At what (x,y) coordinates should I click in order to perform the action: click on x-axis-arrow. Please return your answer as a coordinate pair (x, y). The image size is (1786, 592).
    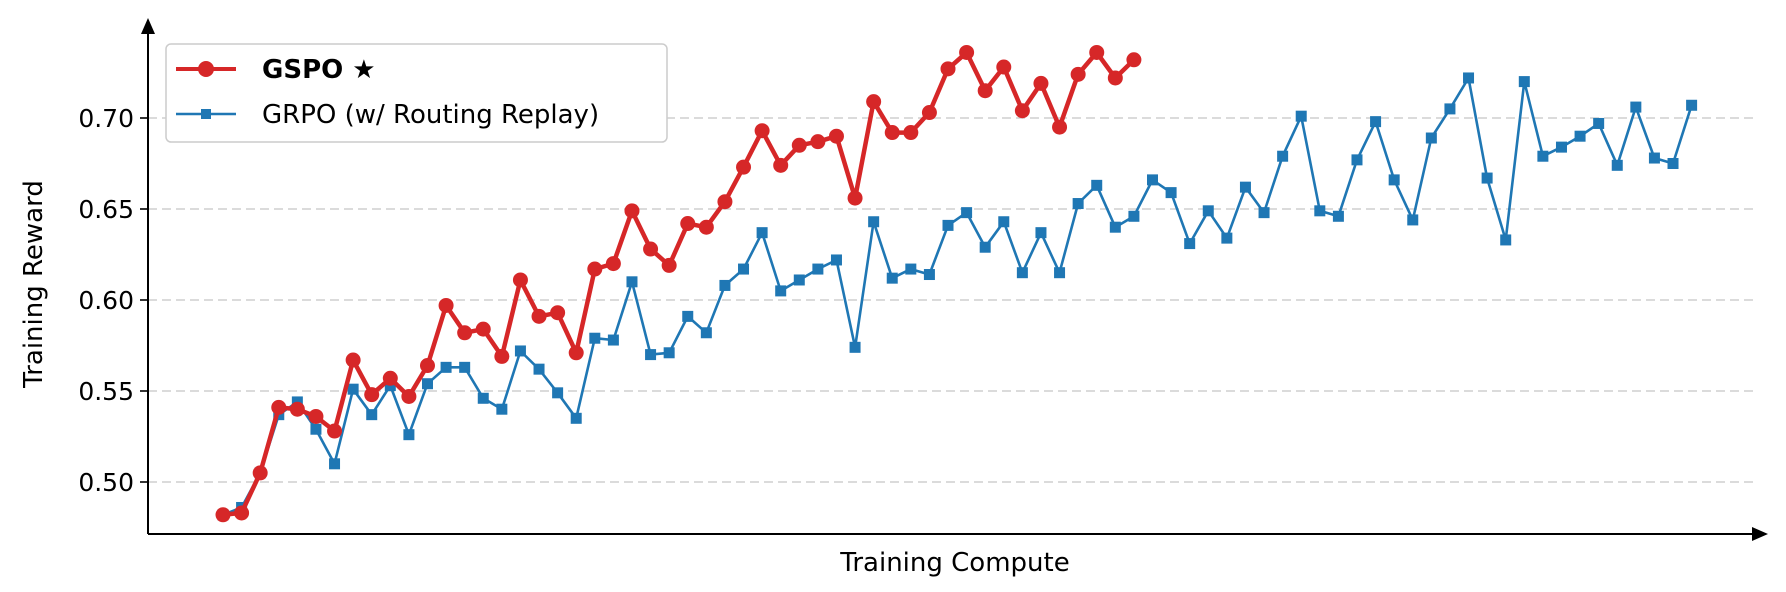
    Looking at the image, I should click on (1760, 534).